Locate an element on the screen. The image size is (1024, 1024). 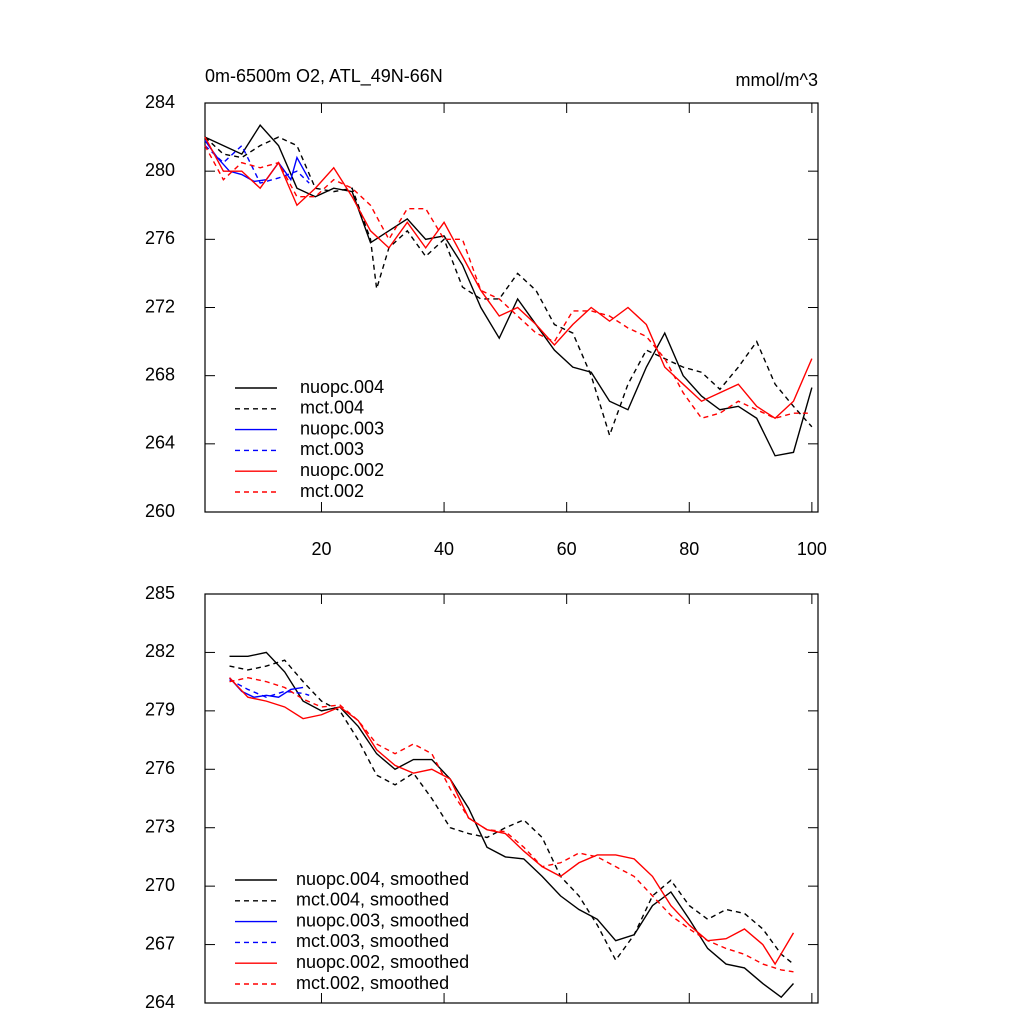
y-tick-label: 284 is located at coordinates (160, 102).